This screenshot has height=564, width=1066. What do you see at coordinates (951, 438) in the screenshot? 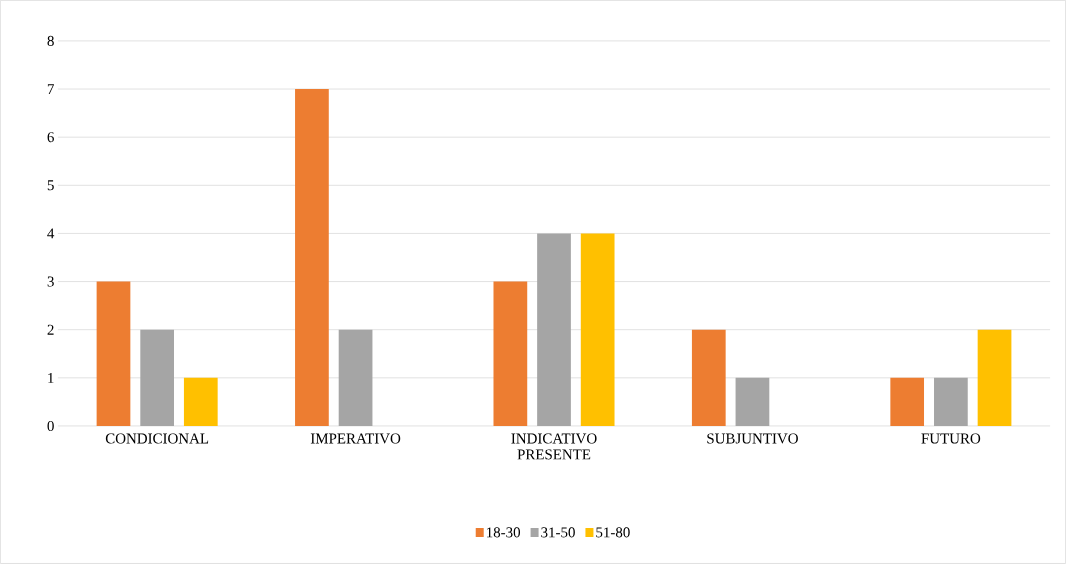
I see `x-tick-label: FUTURO` at bounding box center [951, 438].